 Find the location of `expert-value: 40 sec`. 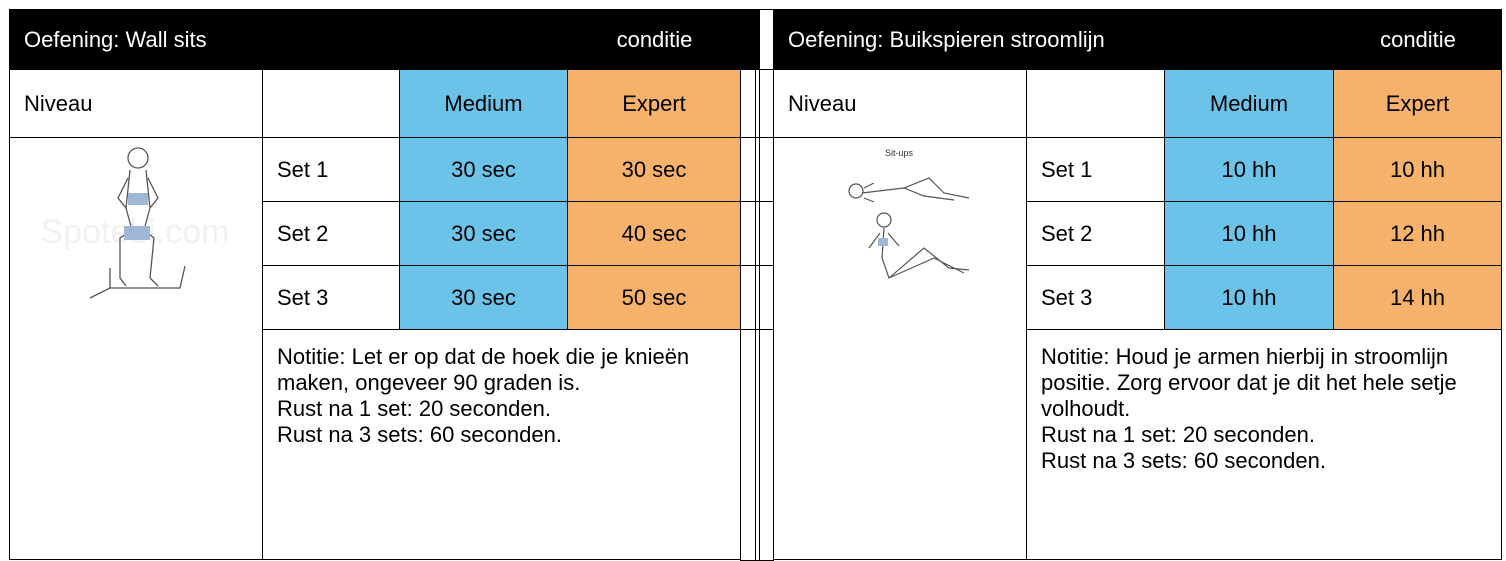

expert-value: 40 sec is located at coordinates (654, 233).